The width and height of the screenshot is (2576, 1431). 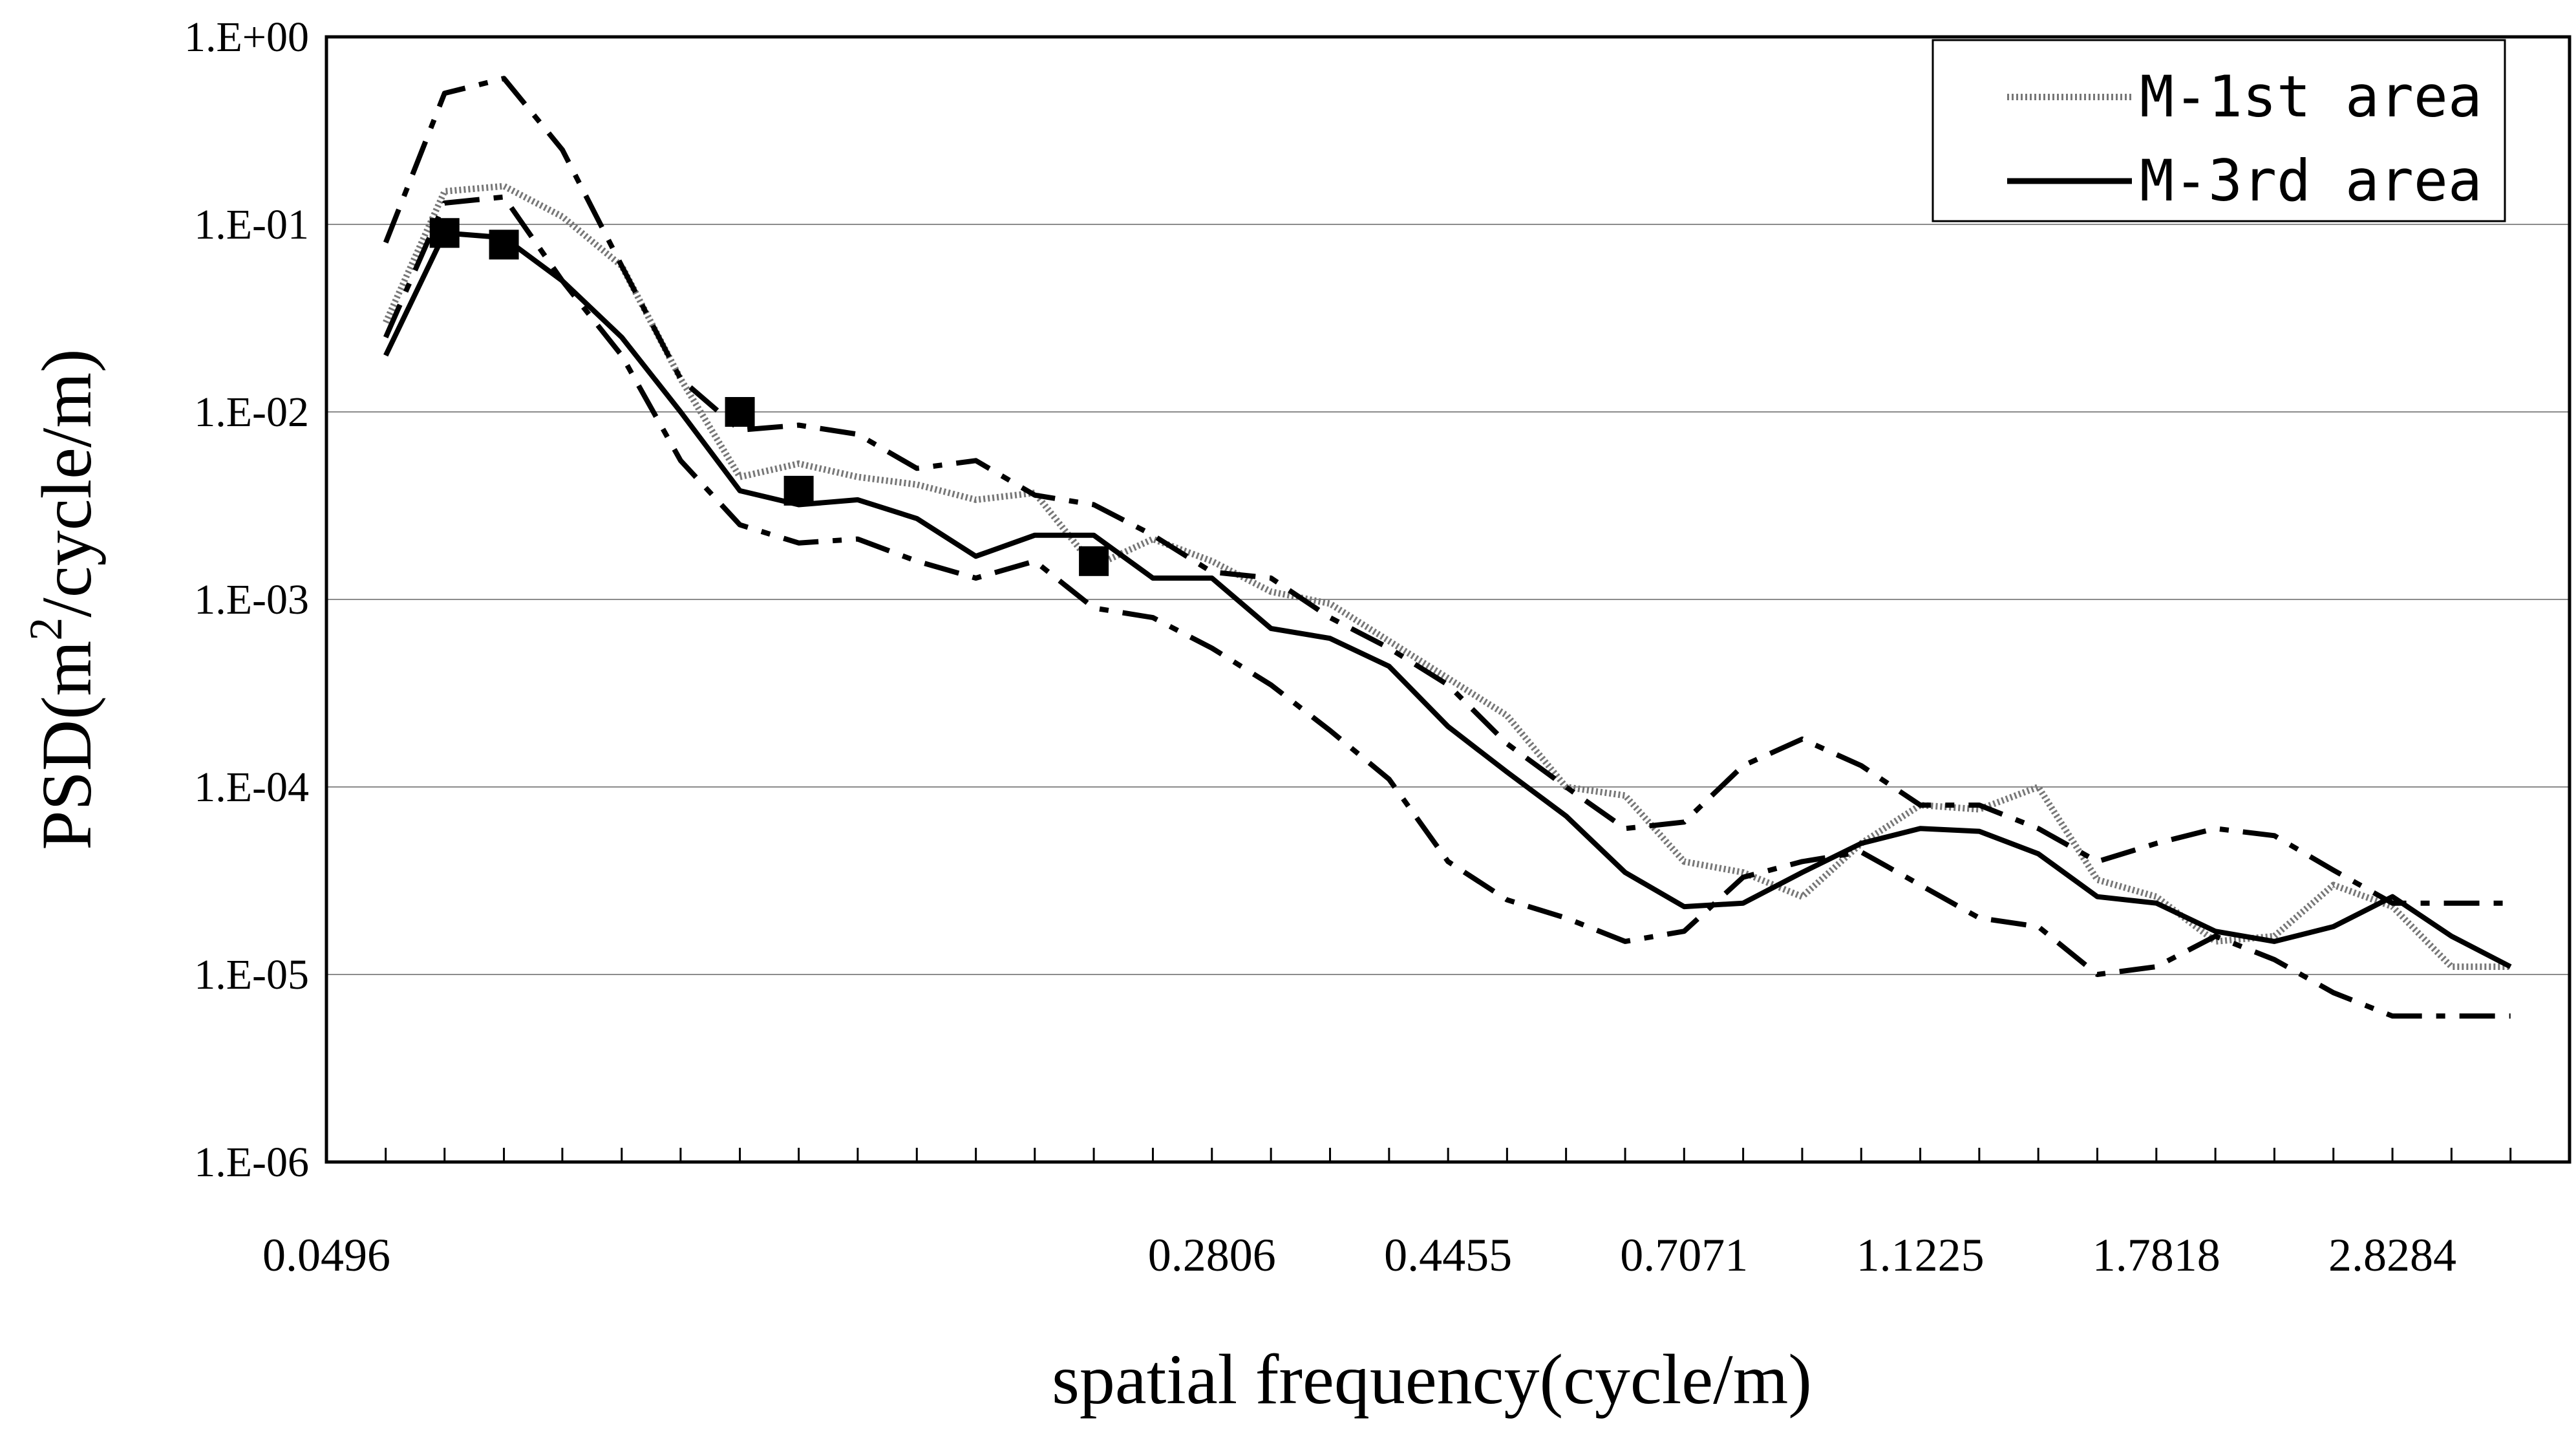 I want to click on x-tick-label: 0.4455, so click(x=1448, y=1255).